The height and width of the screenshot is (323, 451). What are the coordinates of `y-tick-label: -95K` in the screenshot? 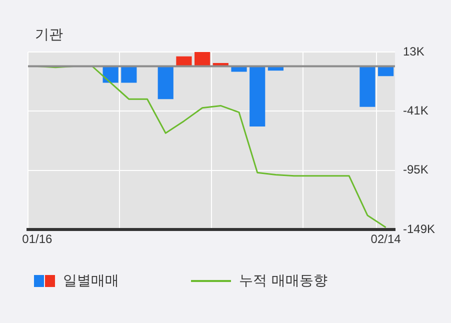 It's located at (415, 169).